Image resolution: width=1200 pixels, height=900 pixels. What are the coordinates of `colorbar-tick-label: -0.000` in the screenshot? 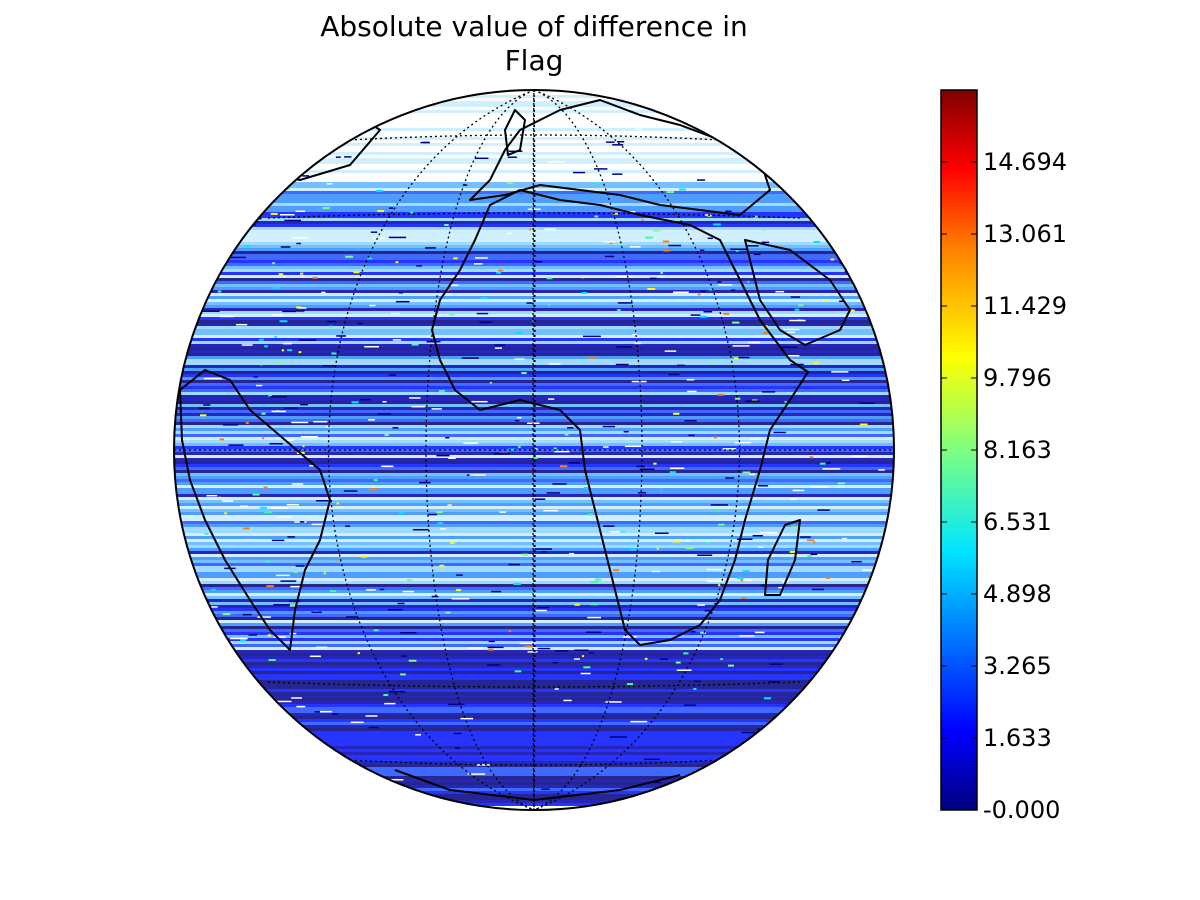 It's located at (1022, 810).